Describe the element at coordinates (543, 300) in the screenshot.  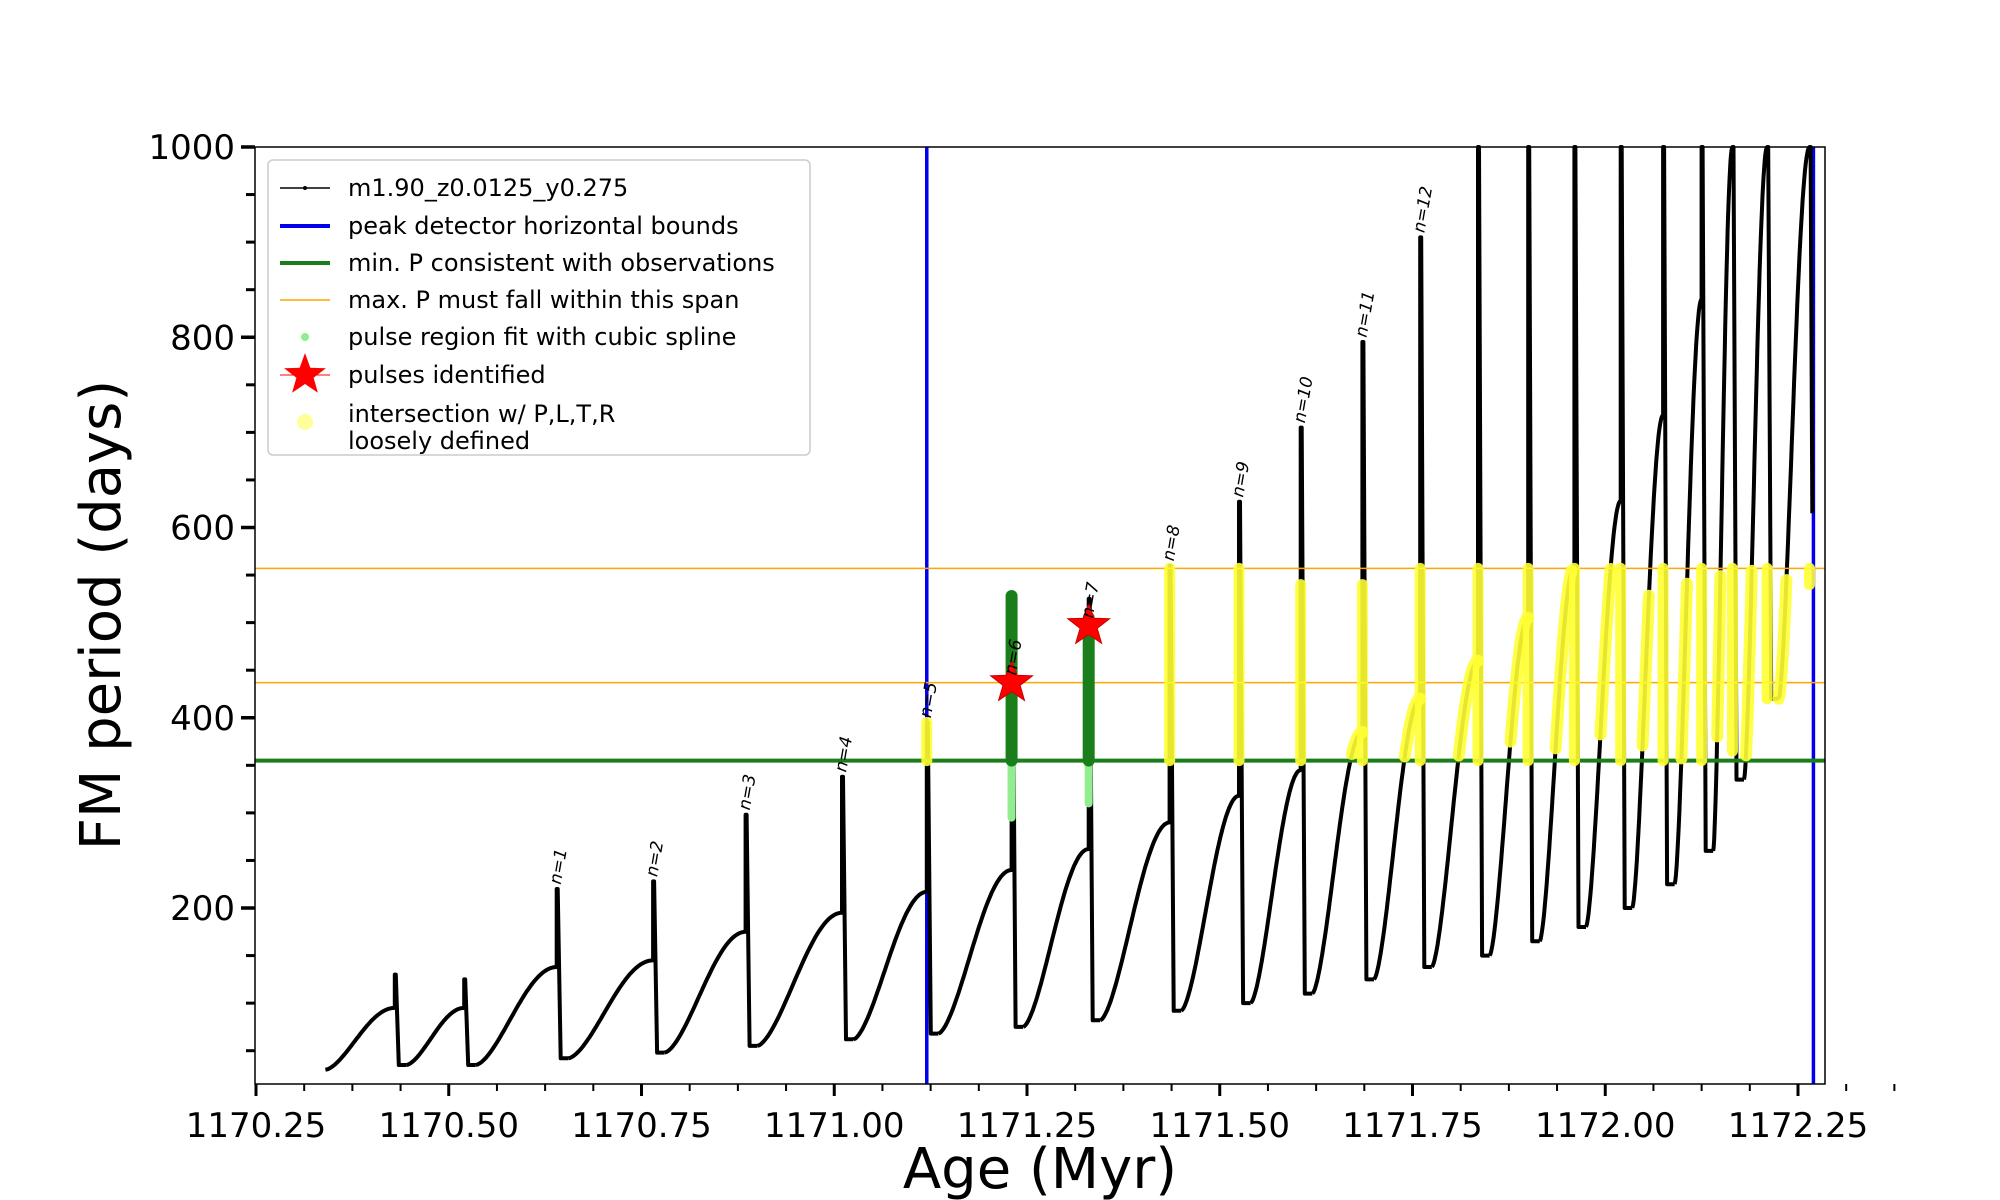
I see `legend-label-3: max. P must fall within this span` at that location.